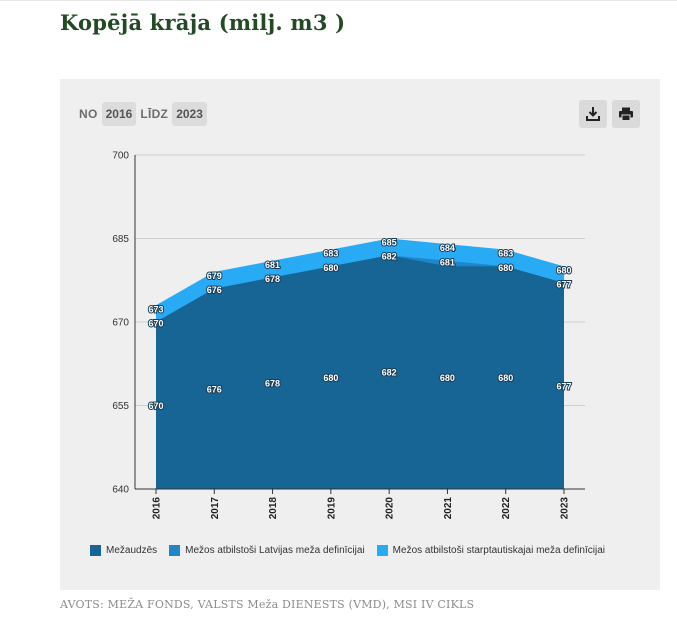 This screenshot has height=625, width=677. I want to click on download-icon, so click(593, 114).